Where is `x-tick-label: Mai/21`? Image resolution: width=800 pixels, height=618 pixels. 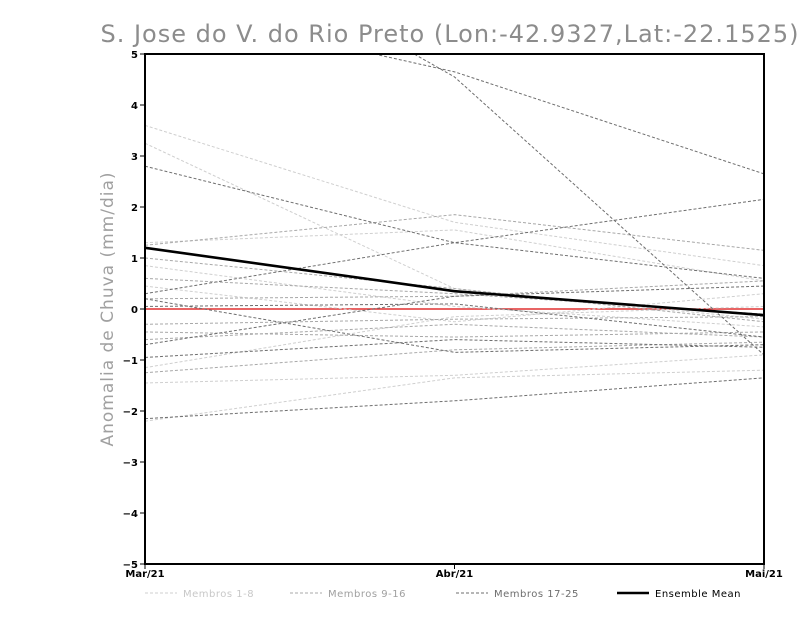 x-tick-label: Mai/21 is located at coordinates (764, 574).